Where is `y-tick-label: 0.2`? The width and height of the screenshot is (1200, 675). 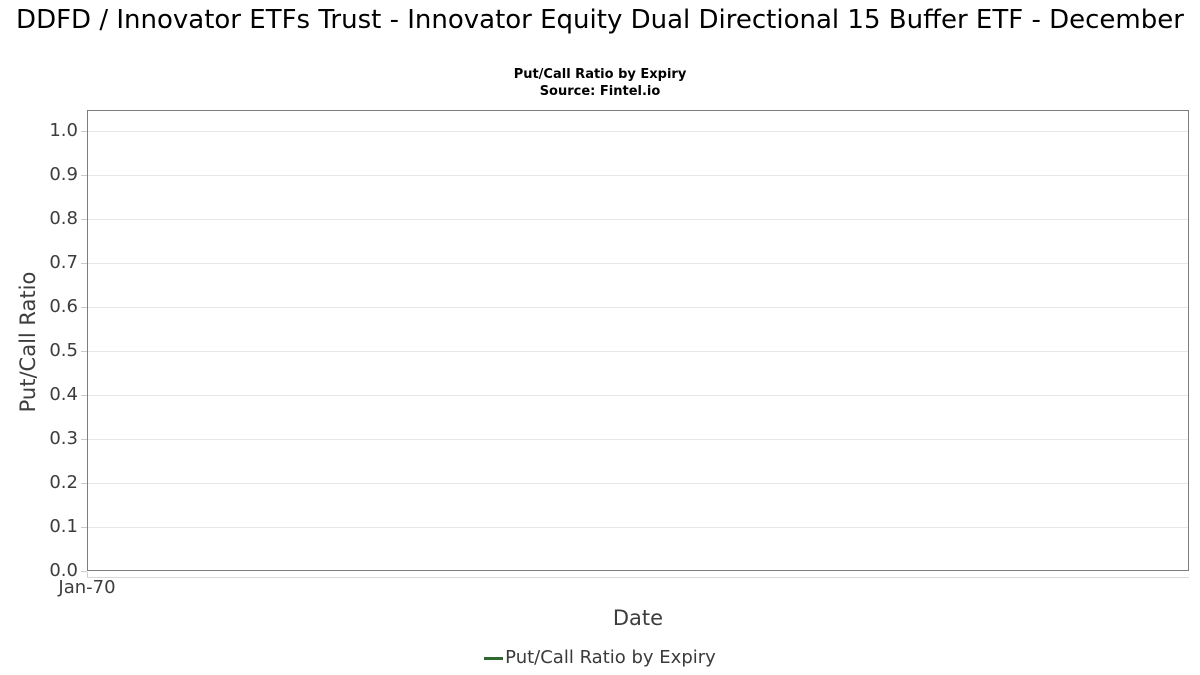 y-tick-label: 0.2 is located at coordinates (63, 482).